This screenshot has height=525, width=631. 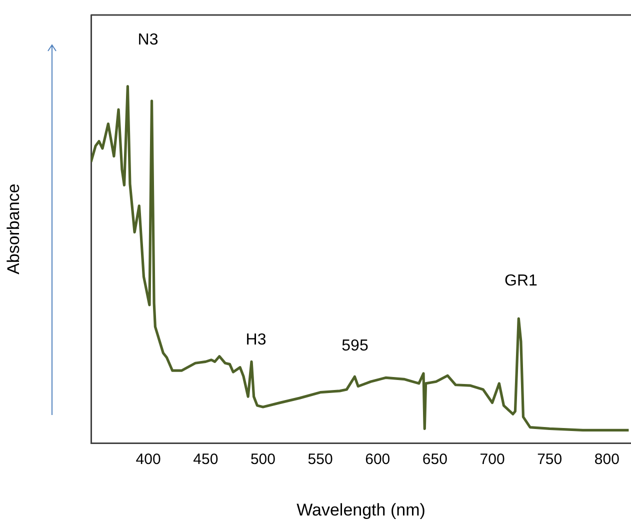 I want to click on x-tick-label: 500, so click(x=263, y=459).